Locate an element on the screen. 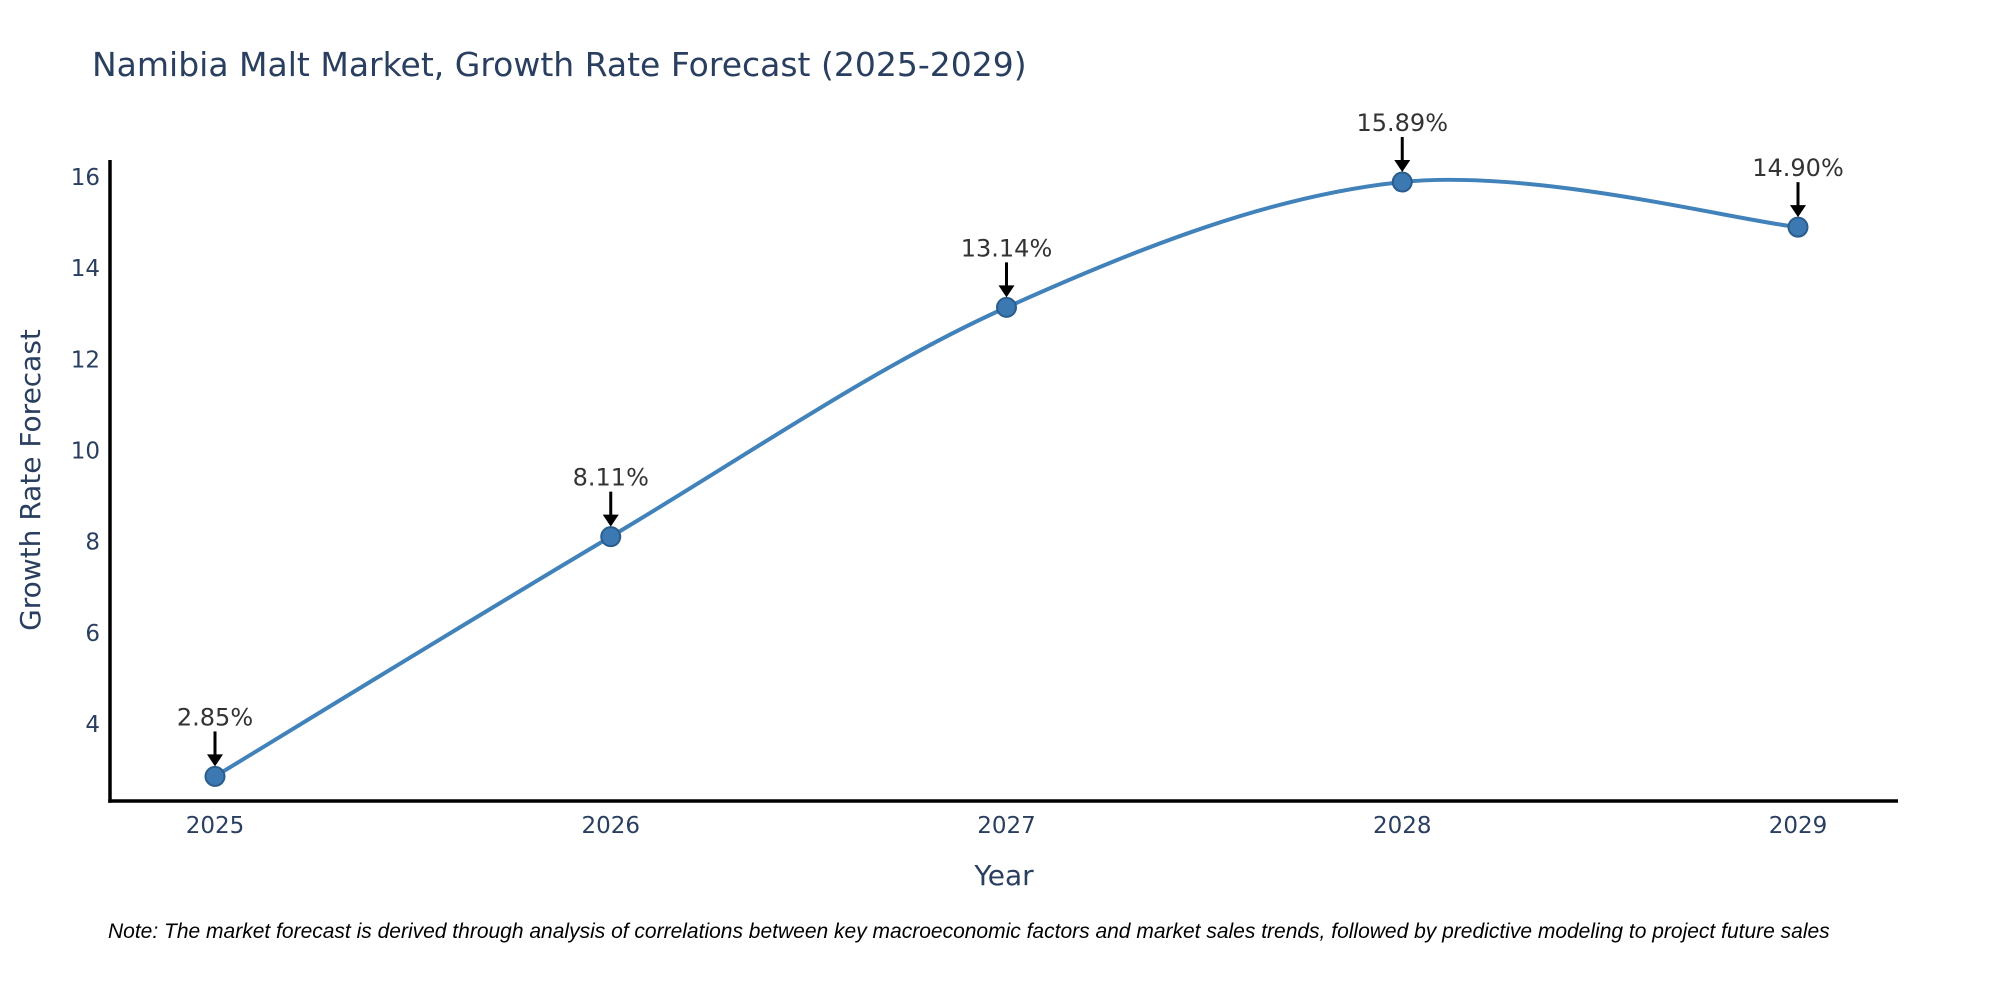 The image size is (2000, 1004). y-tick-label: 10 is located at coordinates (85, 452).